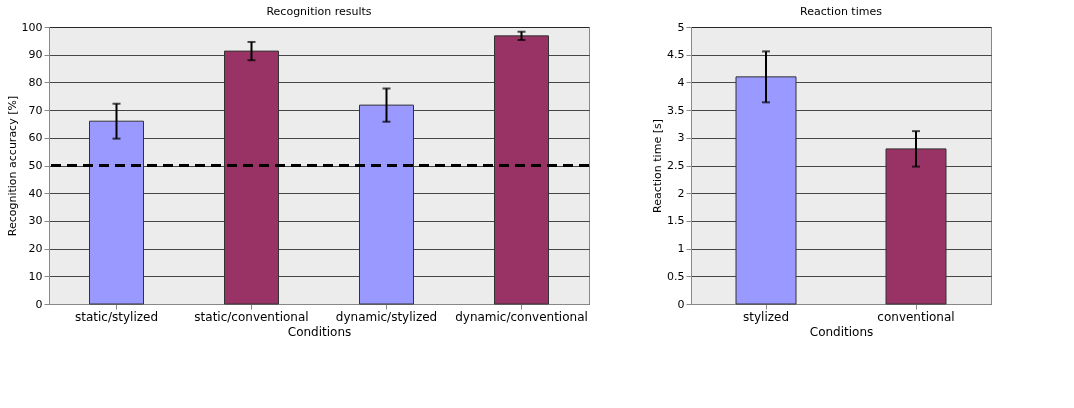 The height and width of the screenshot is (408, 1074). What do you see at coordinates (35, 221) in the screenshot?
I see `y-tick-label: 30` at bounding box center [35, 221].